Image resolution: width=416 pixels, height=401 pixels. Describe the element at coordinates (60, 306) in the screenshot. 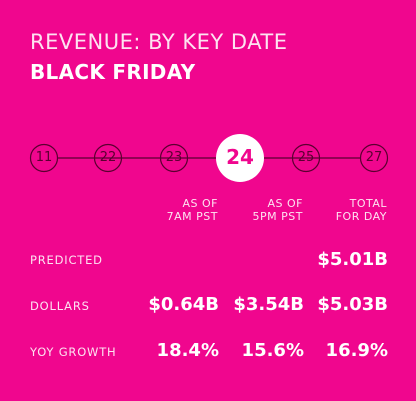

I see `row-label-dollars: DOLLARS` at that location.